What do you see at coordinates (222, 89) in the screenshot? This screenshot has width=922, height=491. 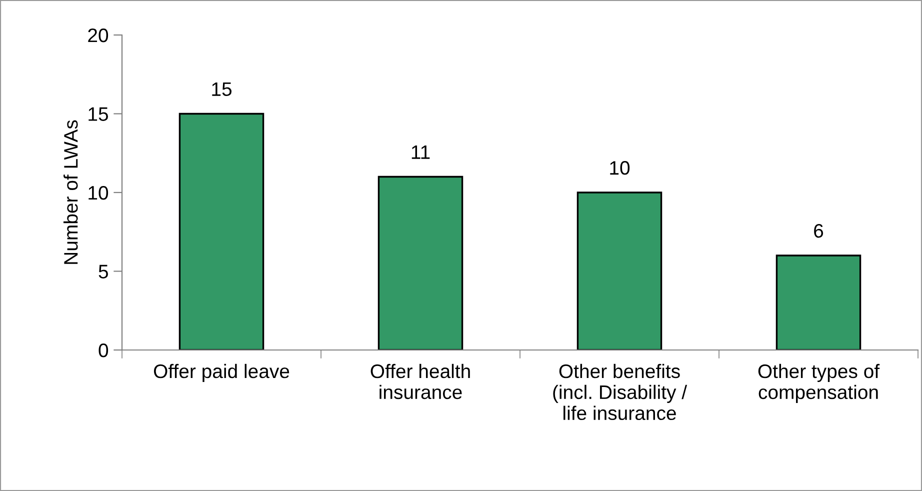 I see `data-label: 15` at bounding box center [222, 89].